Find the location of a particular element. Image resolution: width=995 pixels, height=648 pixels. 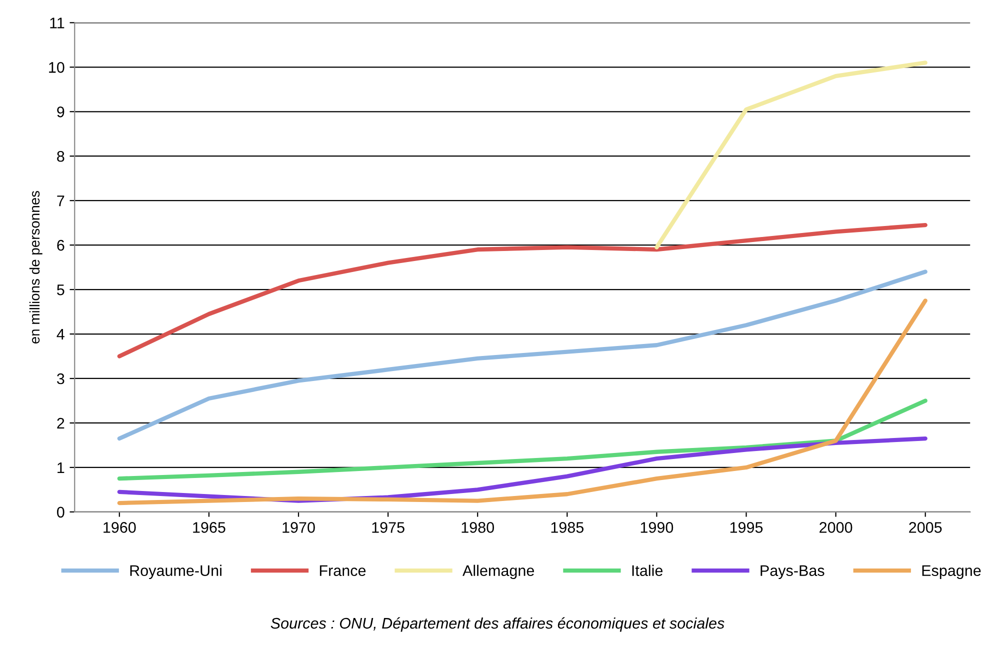

y-tick-label: 5 is located at coordinates (60, 290).